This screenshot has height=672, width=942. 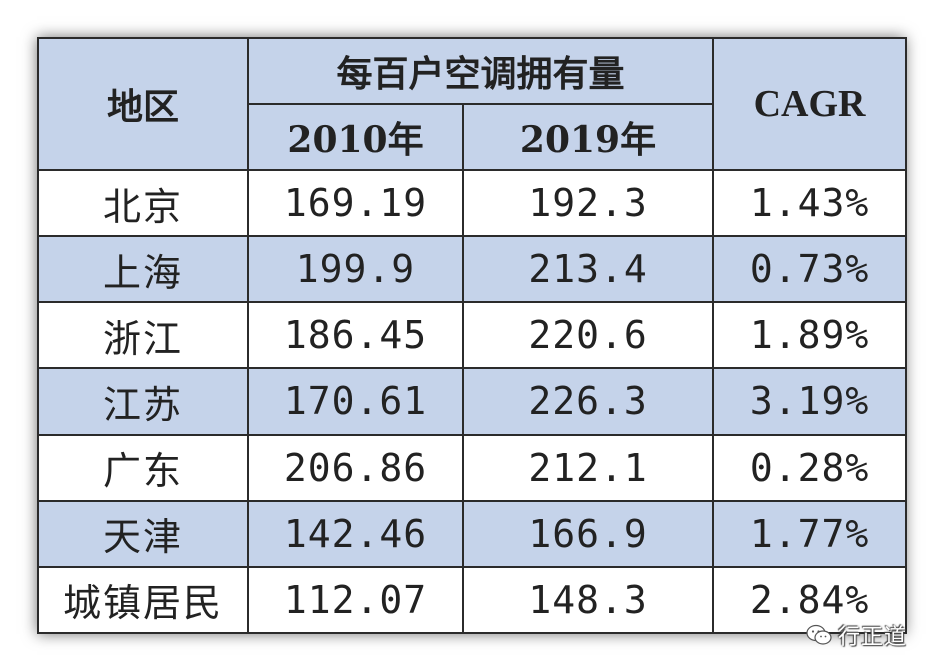 What do you see at coordinates (143, 203) in the screenshot?
I see `region-cell: 北京` at bounding box center [143, 203].